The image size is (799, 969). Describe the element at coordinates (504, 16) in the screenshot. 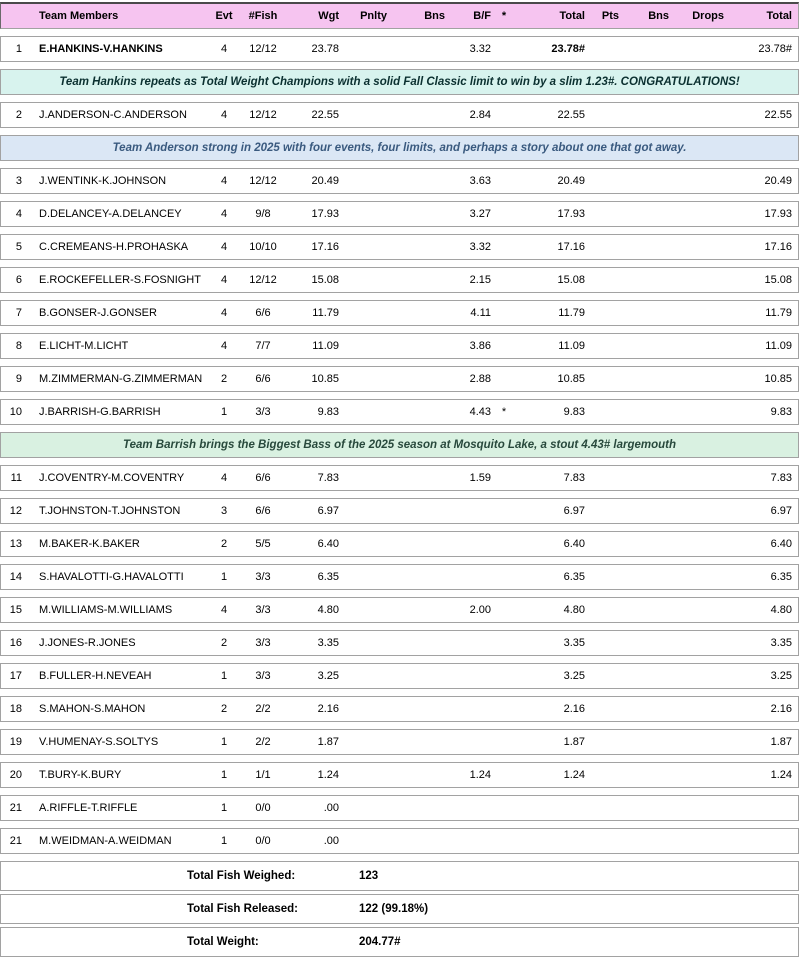

I see `col-big-bass-star: *` at that location.